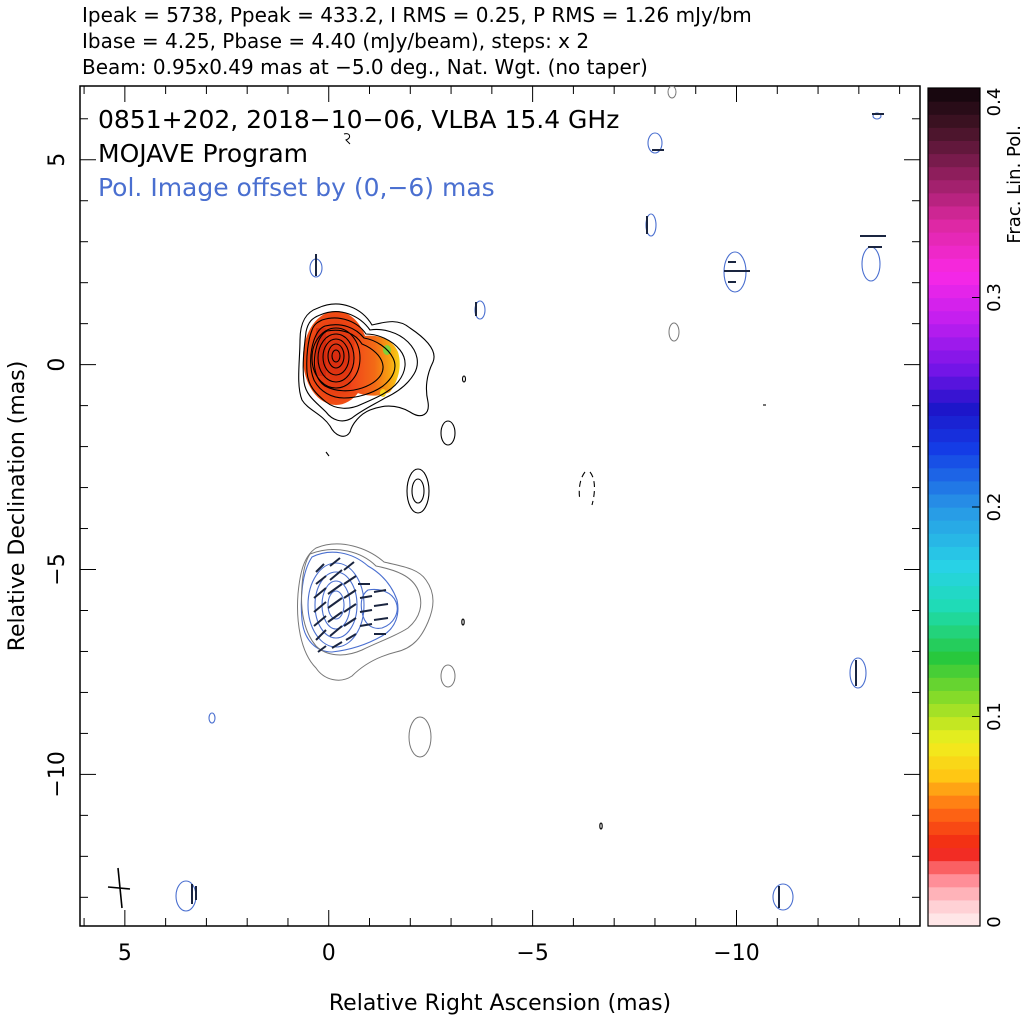  Describe the element at coordinates (532, 953) in the screenshot. I see `x-tick-label: −5` at that location.